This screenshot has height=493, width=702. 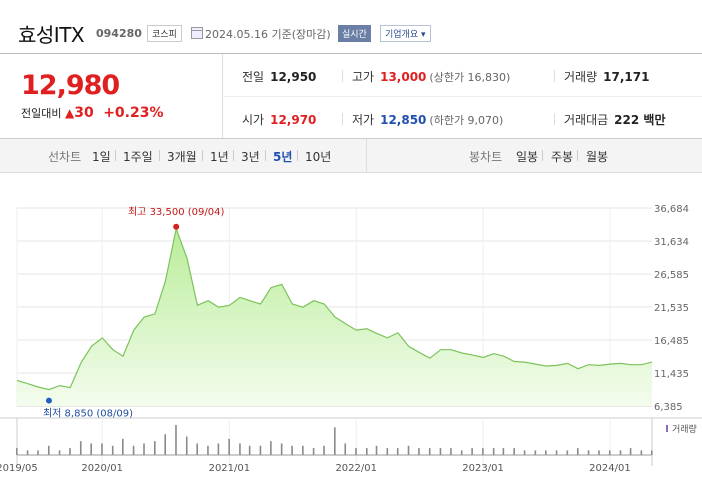 What do you see at coordinates (65, 157) in the screenshot?
I see `line-chart-label: 선차트` at bounding box center [65, 157].